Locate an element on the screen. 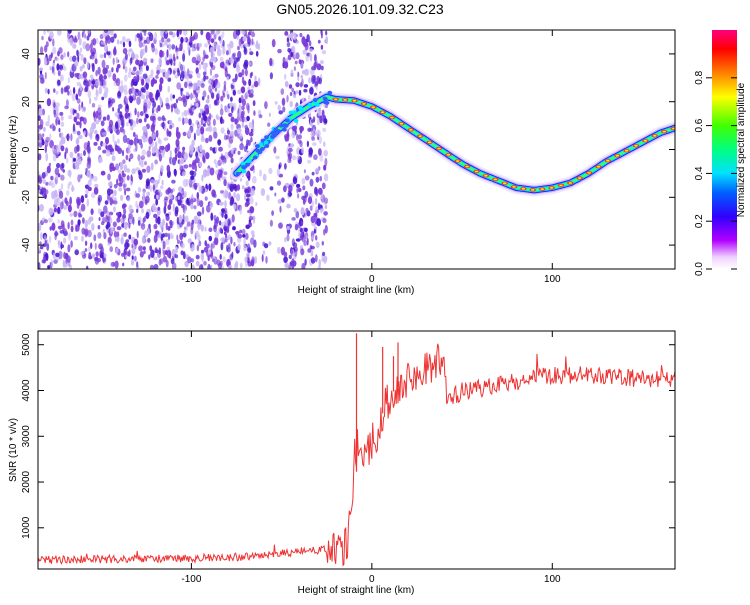 This screenshot has width=750, height=605. colorbar-tick-label: 0.0 is located at coordinates (699, 269).